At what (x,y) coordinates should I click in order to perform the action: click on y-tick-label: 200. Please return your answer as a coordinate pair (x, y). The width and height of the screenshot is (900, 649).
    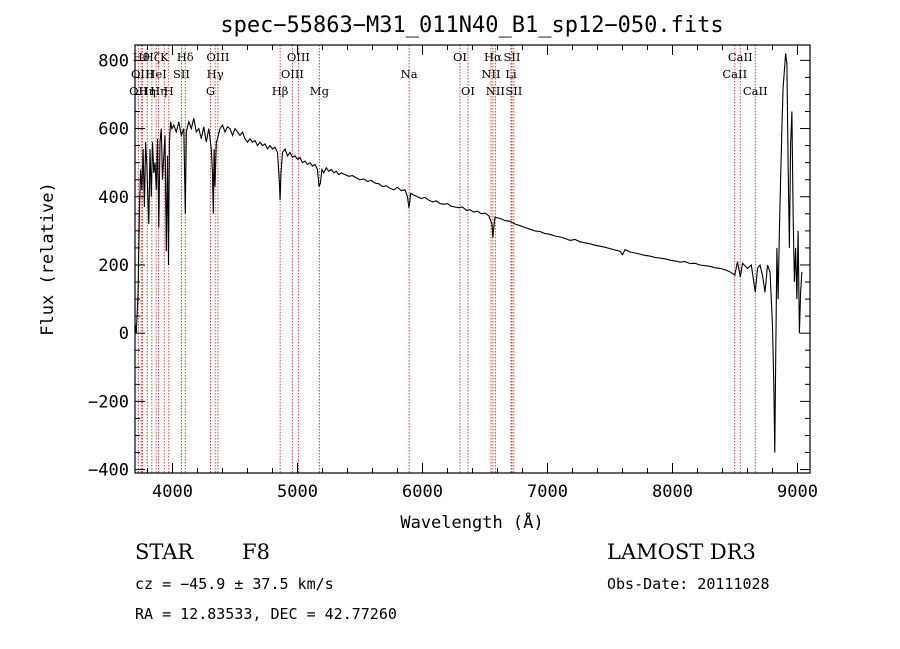
    Looking at the image, I should click on (113, 266).